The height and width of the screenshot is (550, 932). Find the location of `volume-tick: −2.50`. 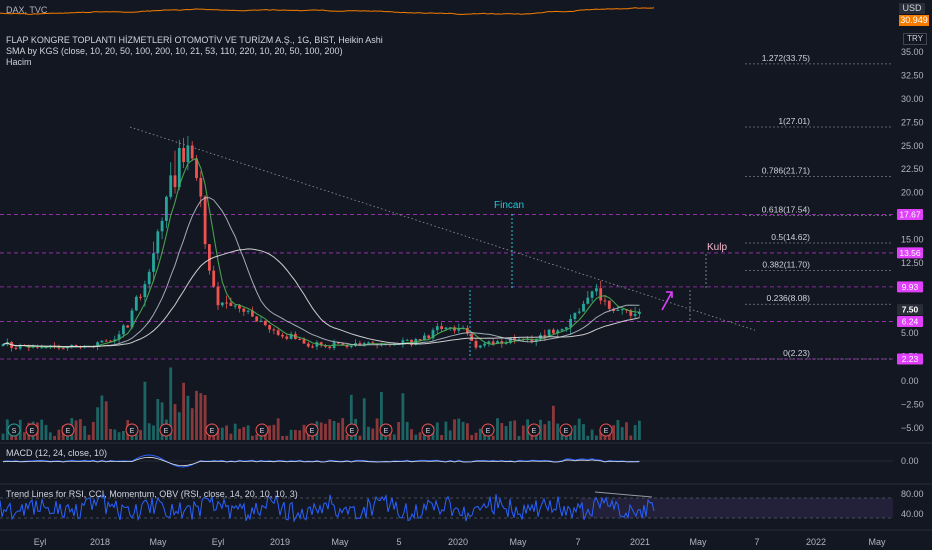

volume-tick: −2.50 is located at coordinates (912, 405).